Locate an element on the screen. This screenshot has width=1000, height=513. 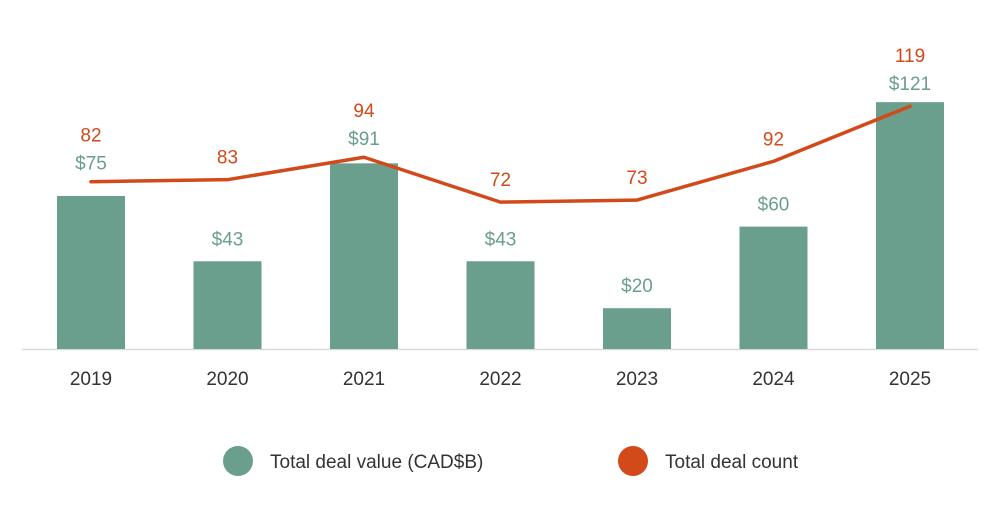
bar-2023 is located at coordinates (637, 328).